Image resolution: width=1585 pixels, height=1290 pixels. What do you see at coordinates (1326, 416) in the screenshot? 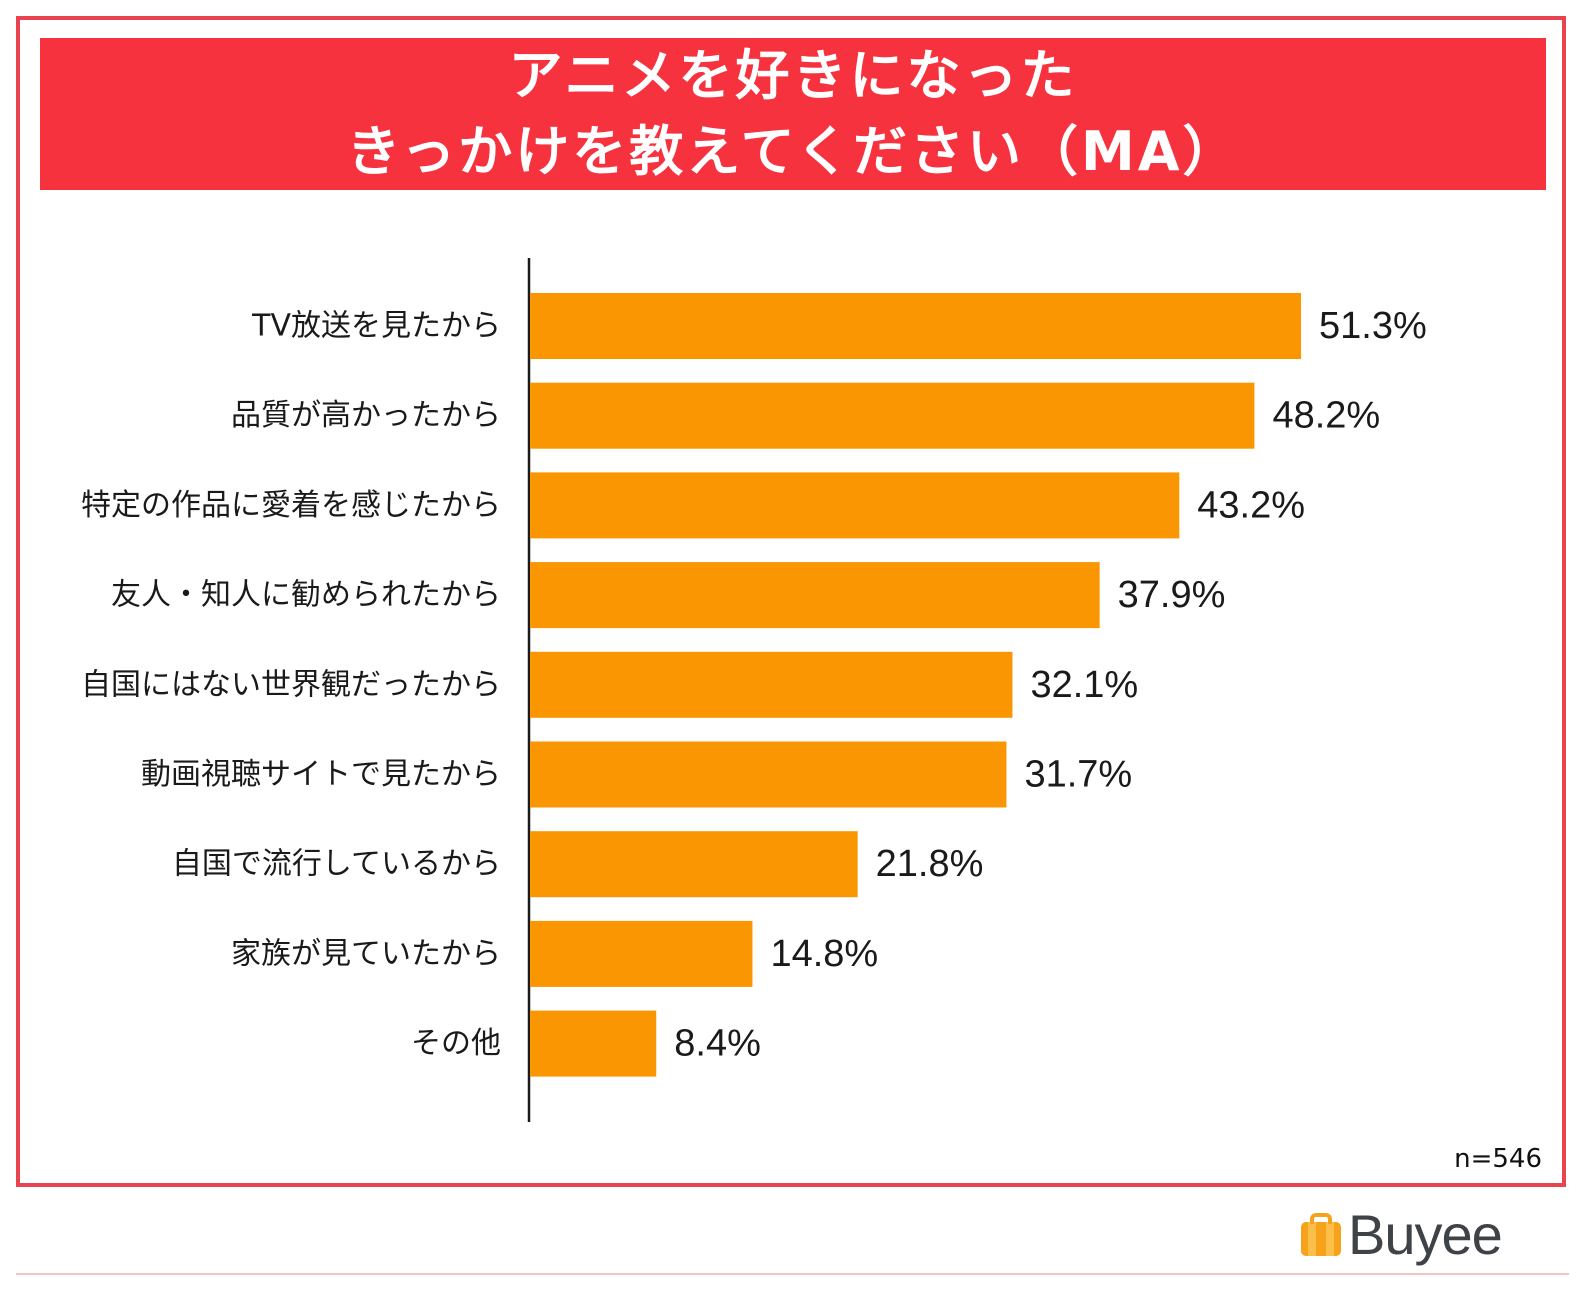
I see `value-label-1: 48.2%` at bounding box center [1326, 416].